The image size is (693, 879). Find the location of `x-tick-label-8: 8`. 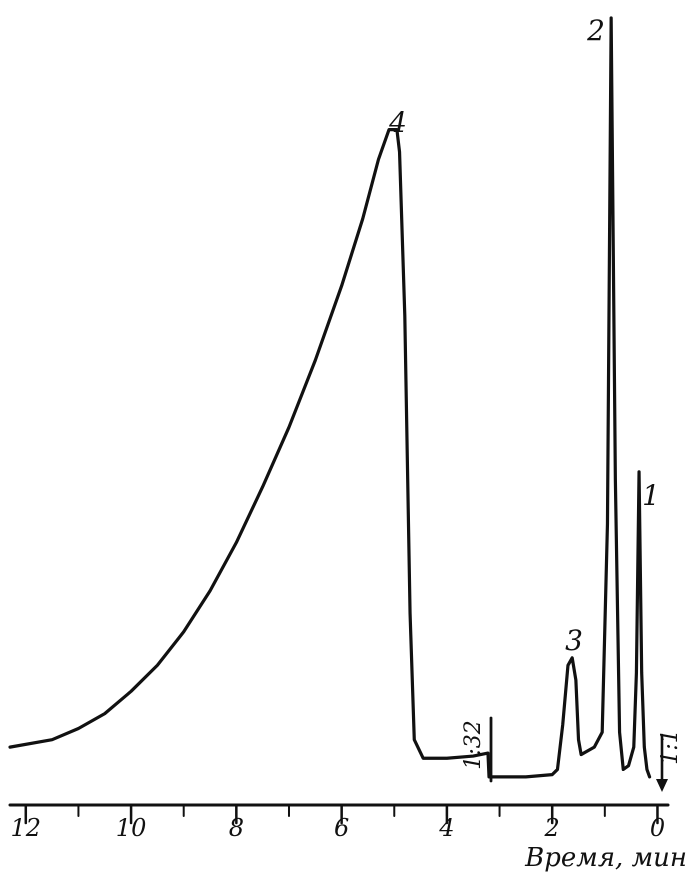

x-tick-label-8: 8 is located at coordinates (236, 828).